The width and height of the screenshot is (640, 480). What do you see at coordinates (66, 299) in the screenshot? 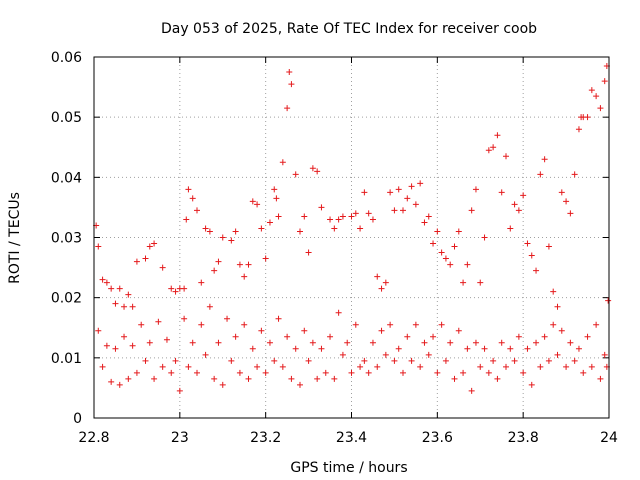
I see `y-tick-label: 0.02` at bounding box center [66, 299].